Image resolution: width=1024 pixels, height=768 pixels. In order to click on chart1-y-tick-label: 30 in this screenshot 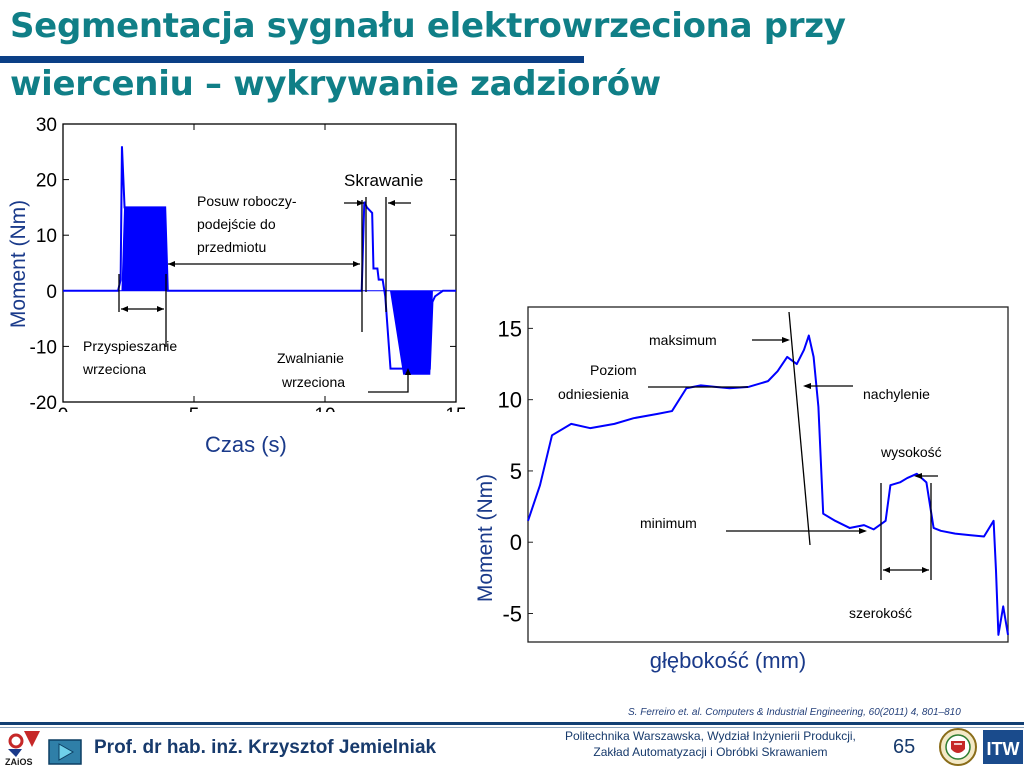, I will do `click(46, 125)`.